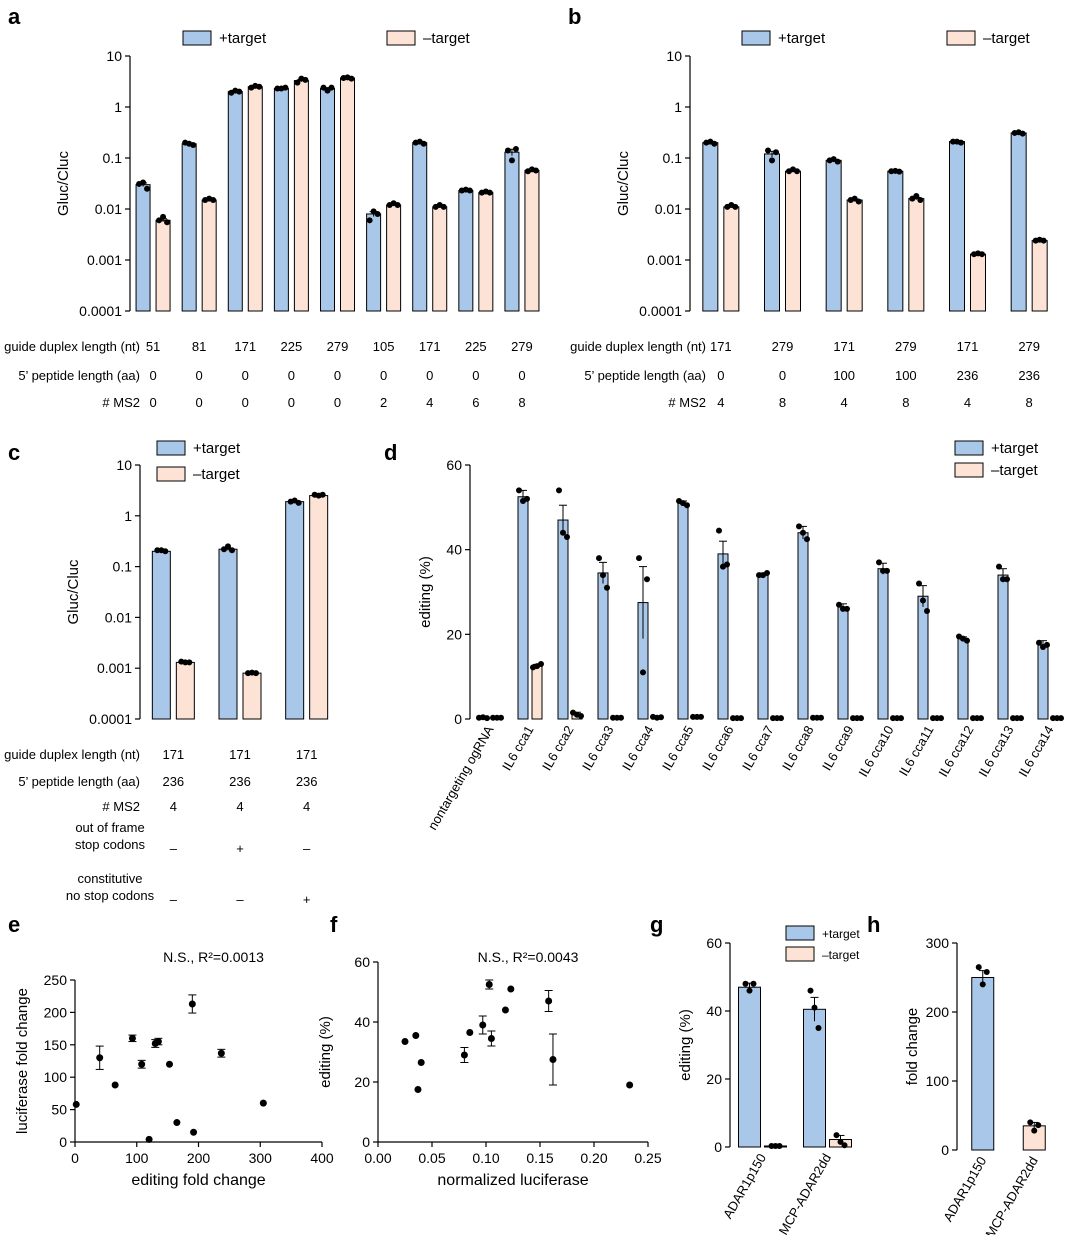  What do you see at coordinates (1035, 751) in the screenshot?
I see `category-label: IL6 cca14` at bounding box center [1035, 751].